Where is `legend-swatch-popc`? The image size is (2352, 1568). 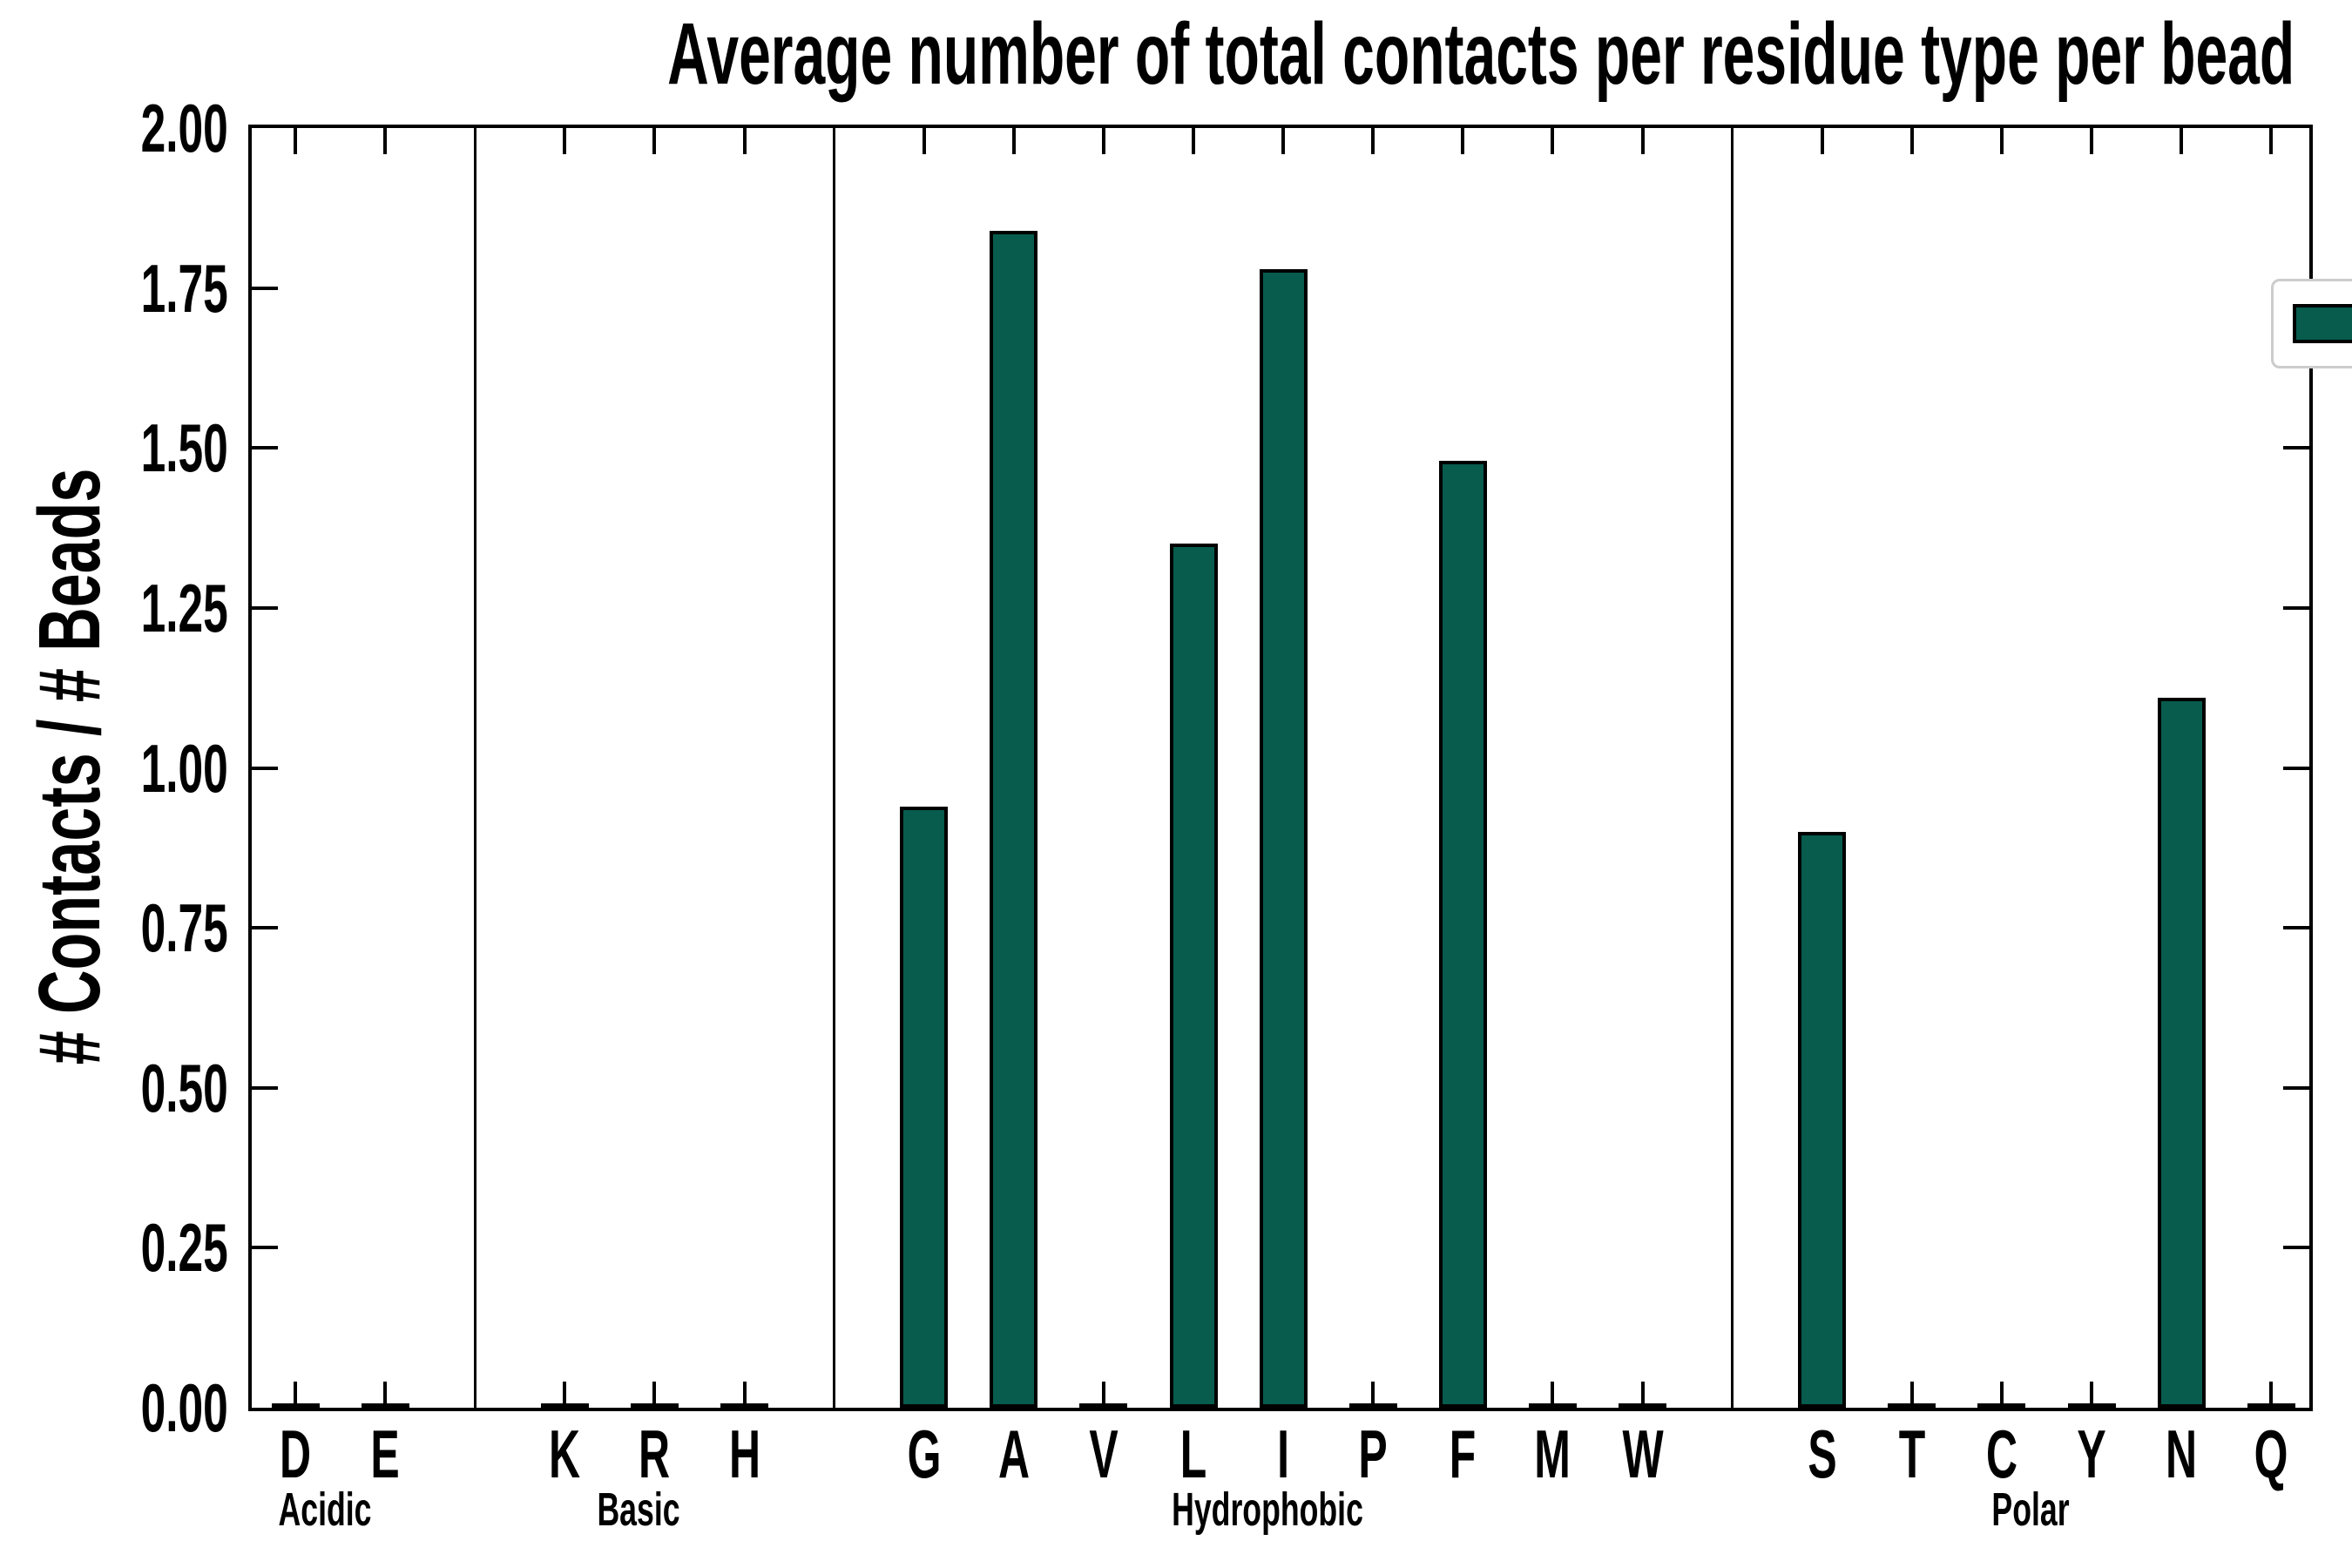 legend-swatch-popc is located at coordinates (2322, 324).